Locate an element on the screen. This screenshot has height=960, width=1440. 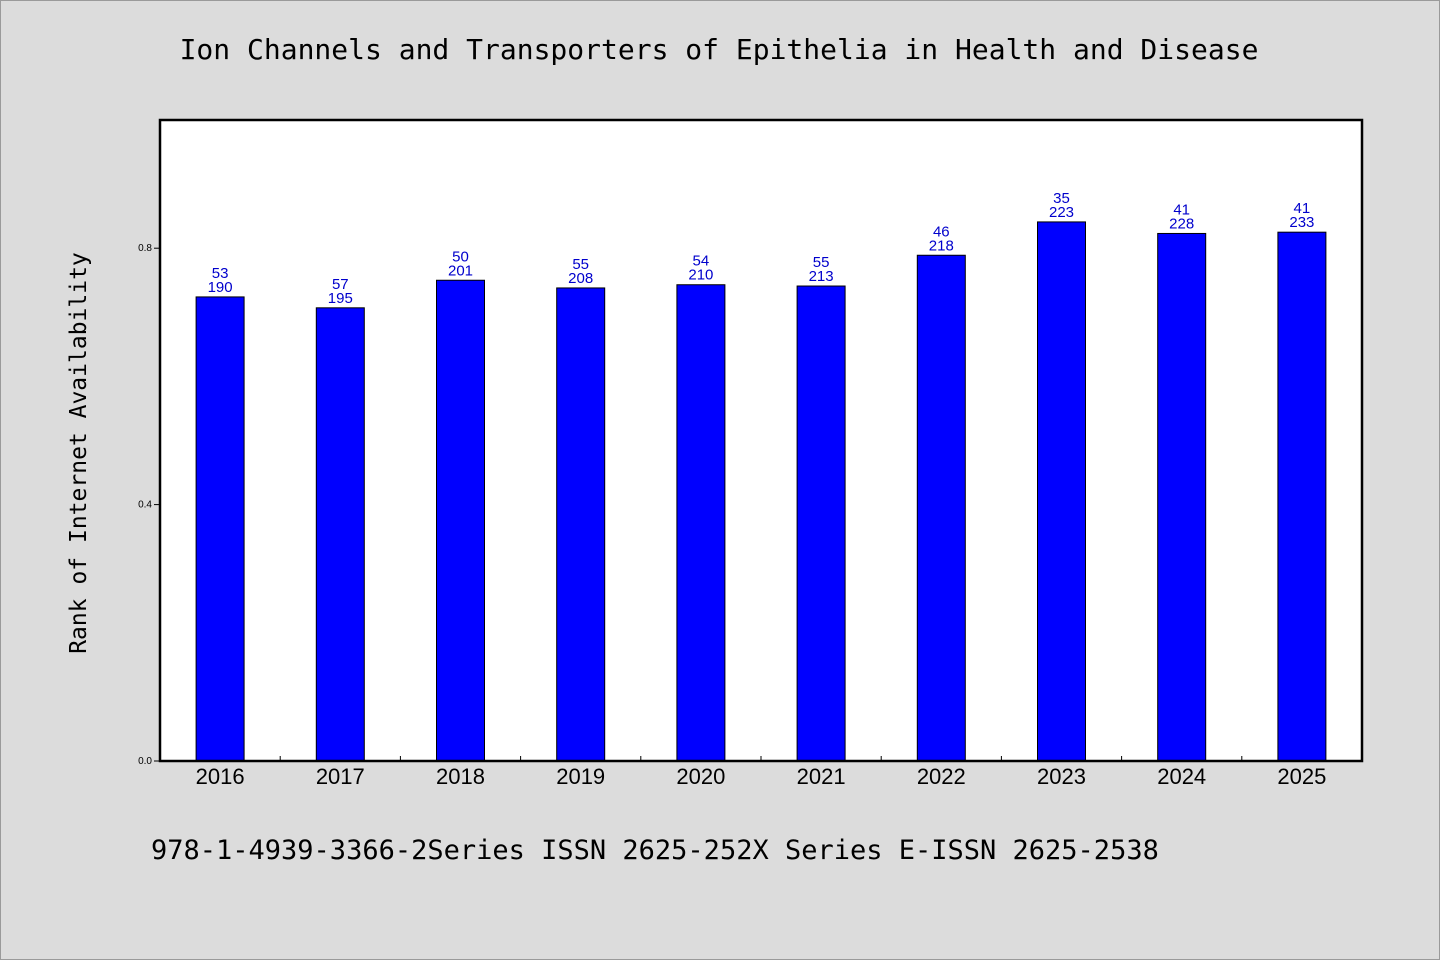
bar-label-bottom: 210 is located at coordinates (700, 275).